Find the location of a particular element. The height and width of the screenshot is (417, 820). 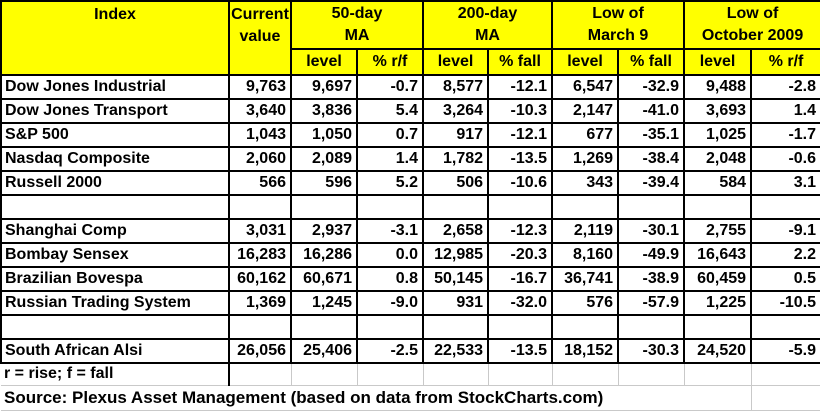

value-cell: 36,741 is located at coordinates (585, 279).